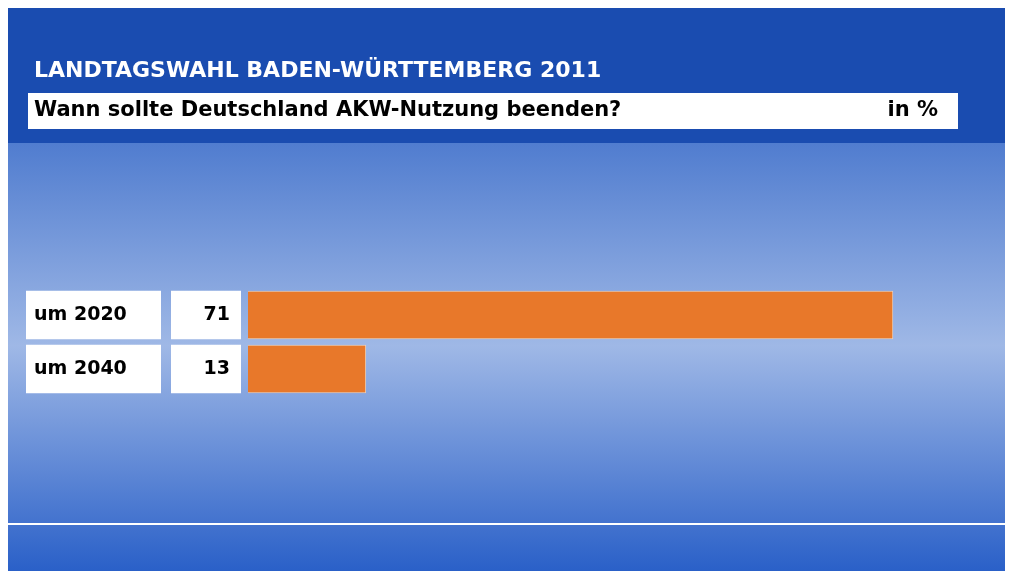 The image size is (1013, 579). I want to click on text: in %, so click(912, 109).